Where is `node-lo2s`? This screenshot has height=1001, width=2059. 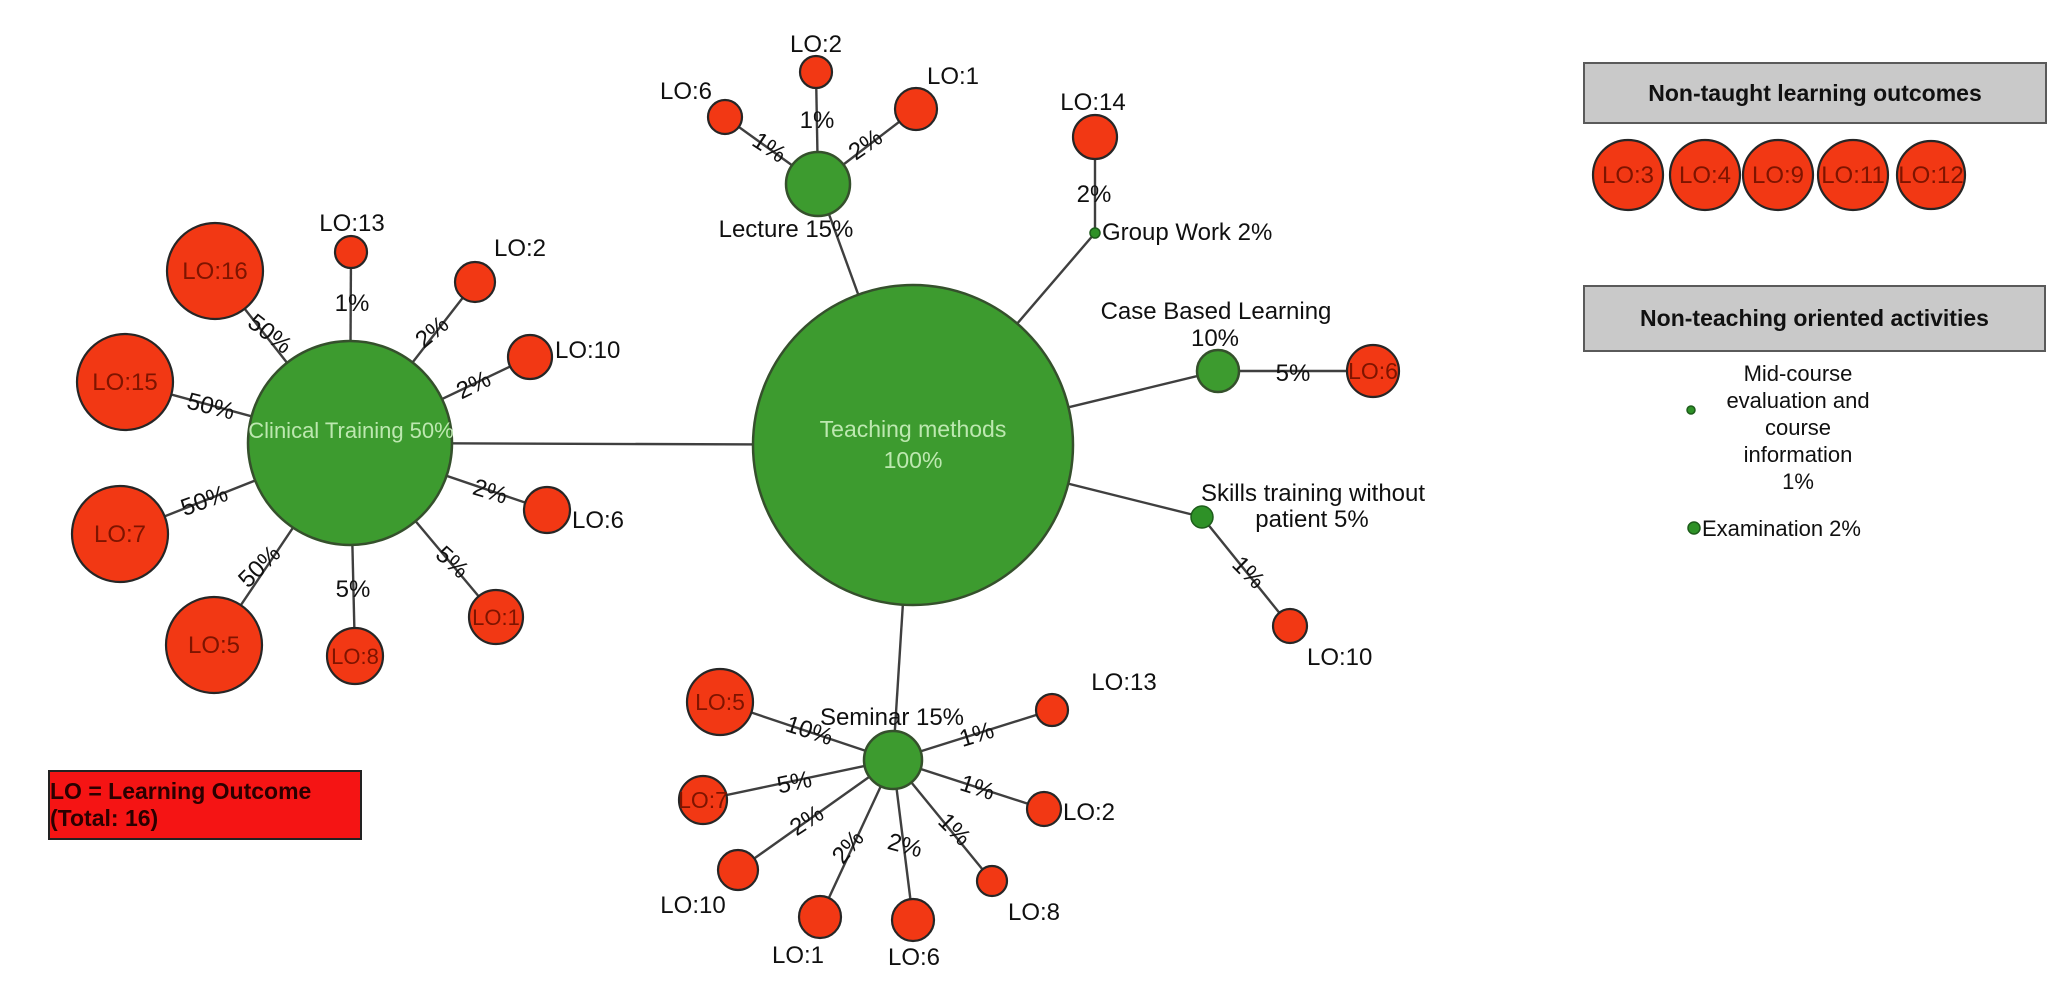
node-lo2s is located at coordinates (1044, 809).